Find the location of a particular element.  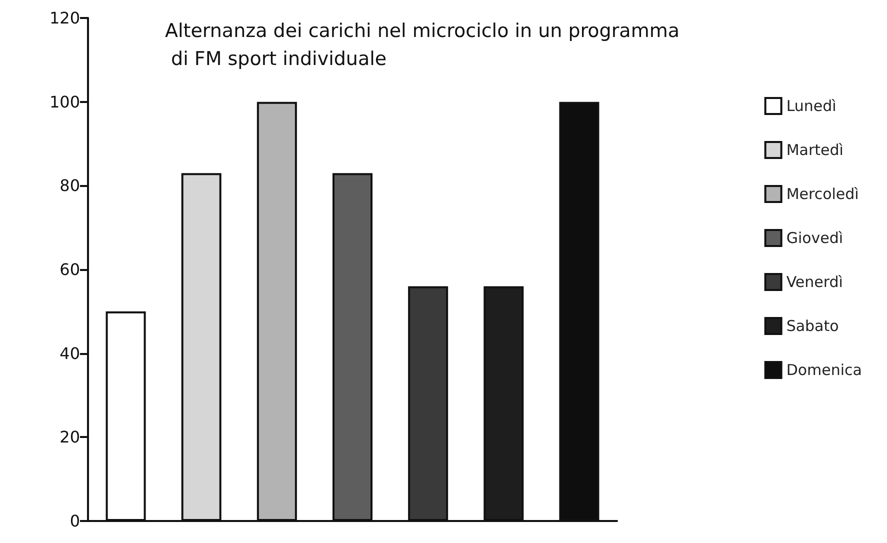

legend-label: Martedì is located at coordinates (815, 150).